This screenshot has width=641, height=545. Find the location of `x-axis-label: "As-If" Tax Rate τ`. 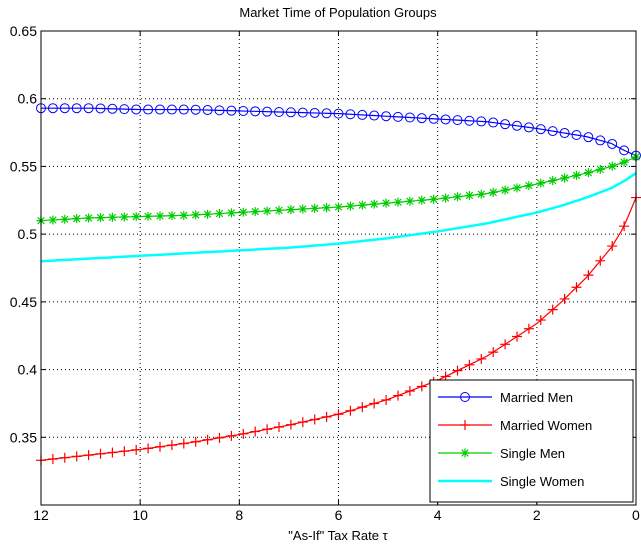

x-axis-label: "As-If" Tax Rate τ is located at coordinates (338, 535).